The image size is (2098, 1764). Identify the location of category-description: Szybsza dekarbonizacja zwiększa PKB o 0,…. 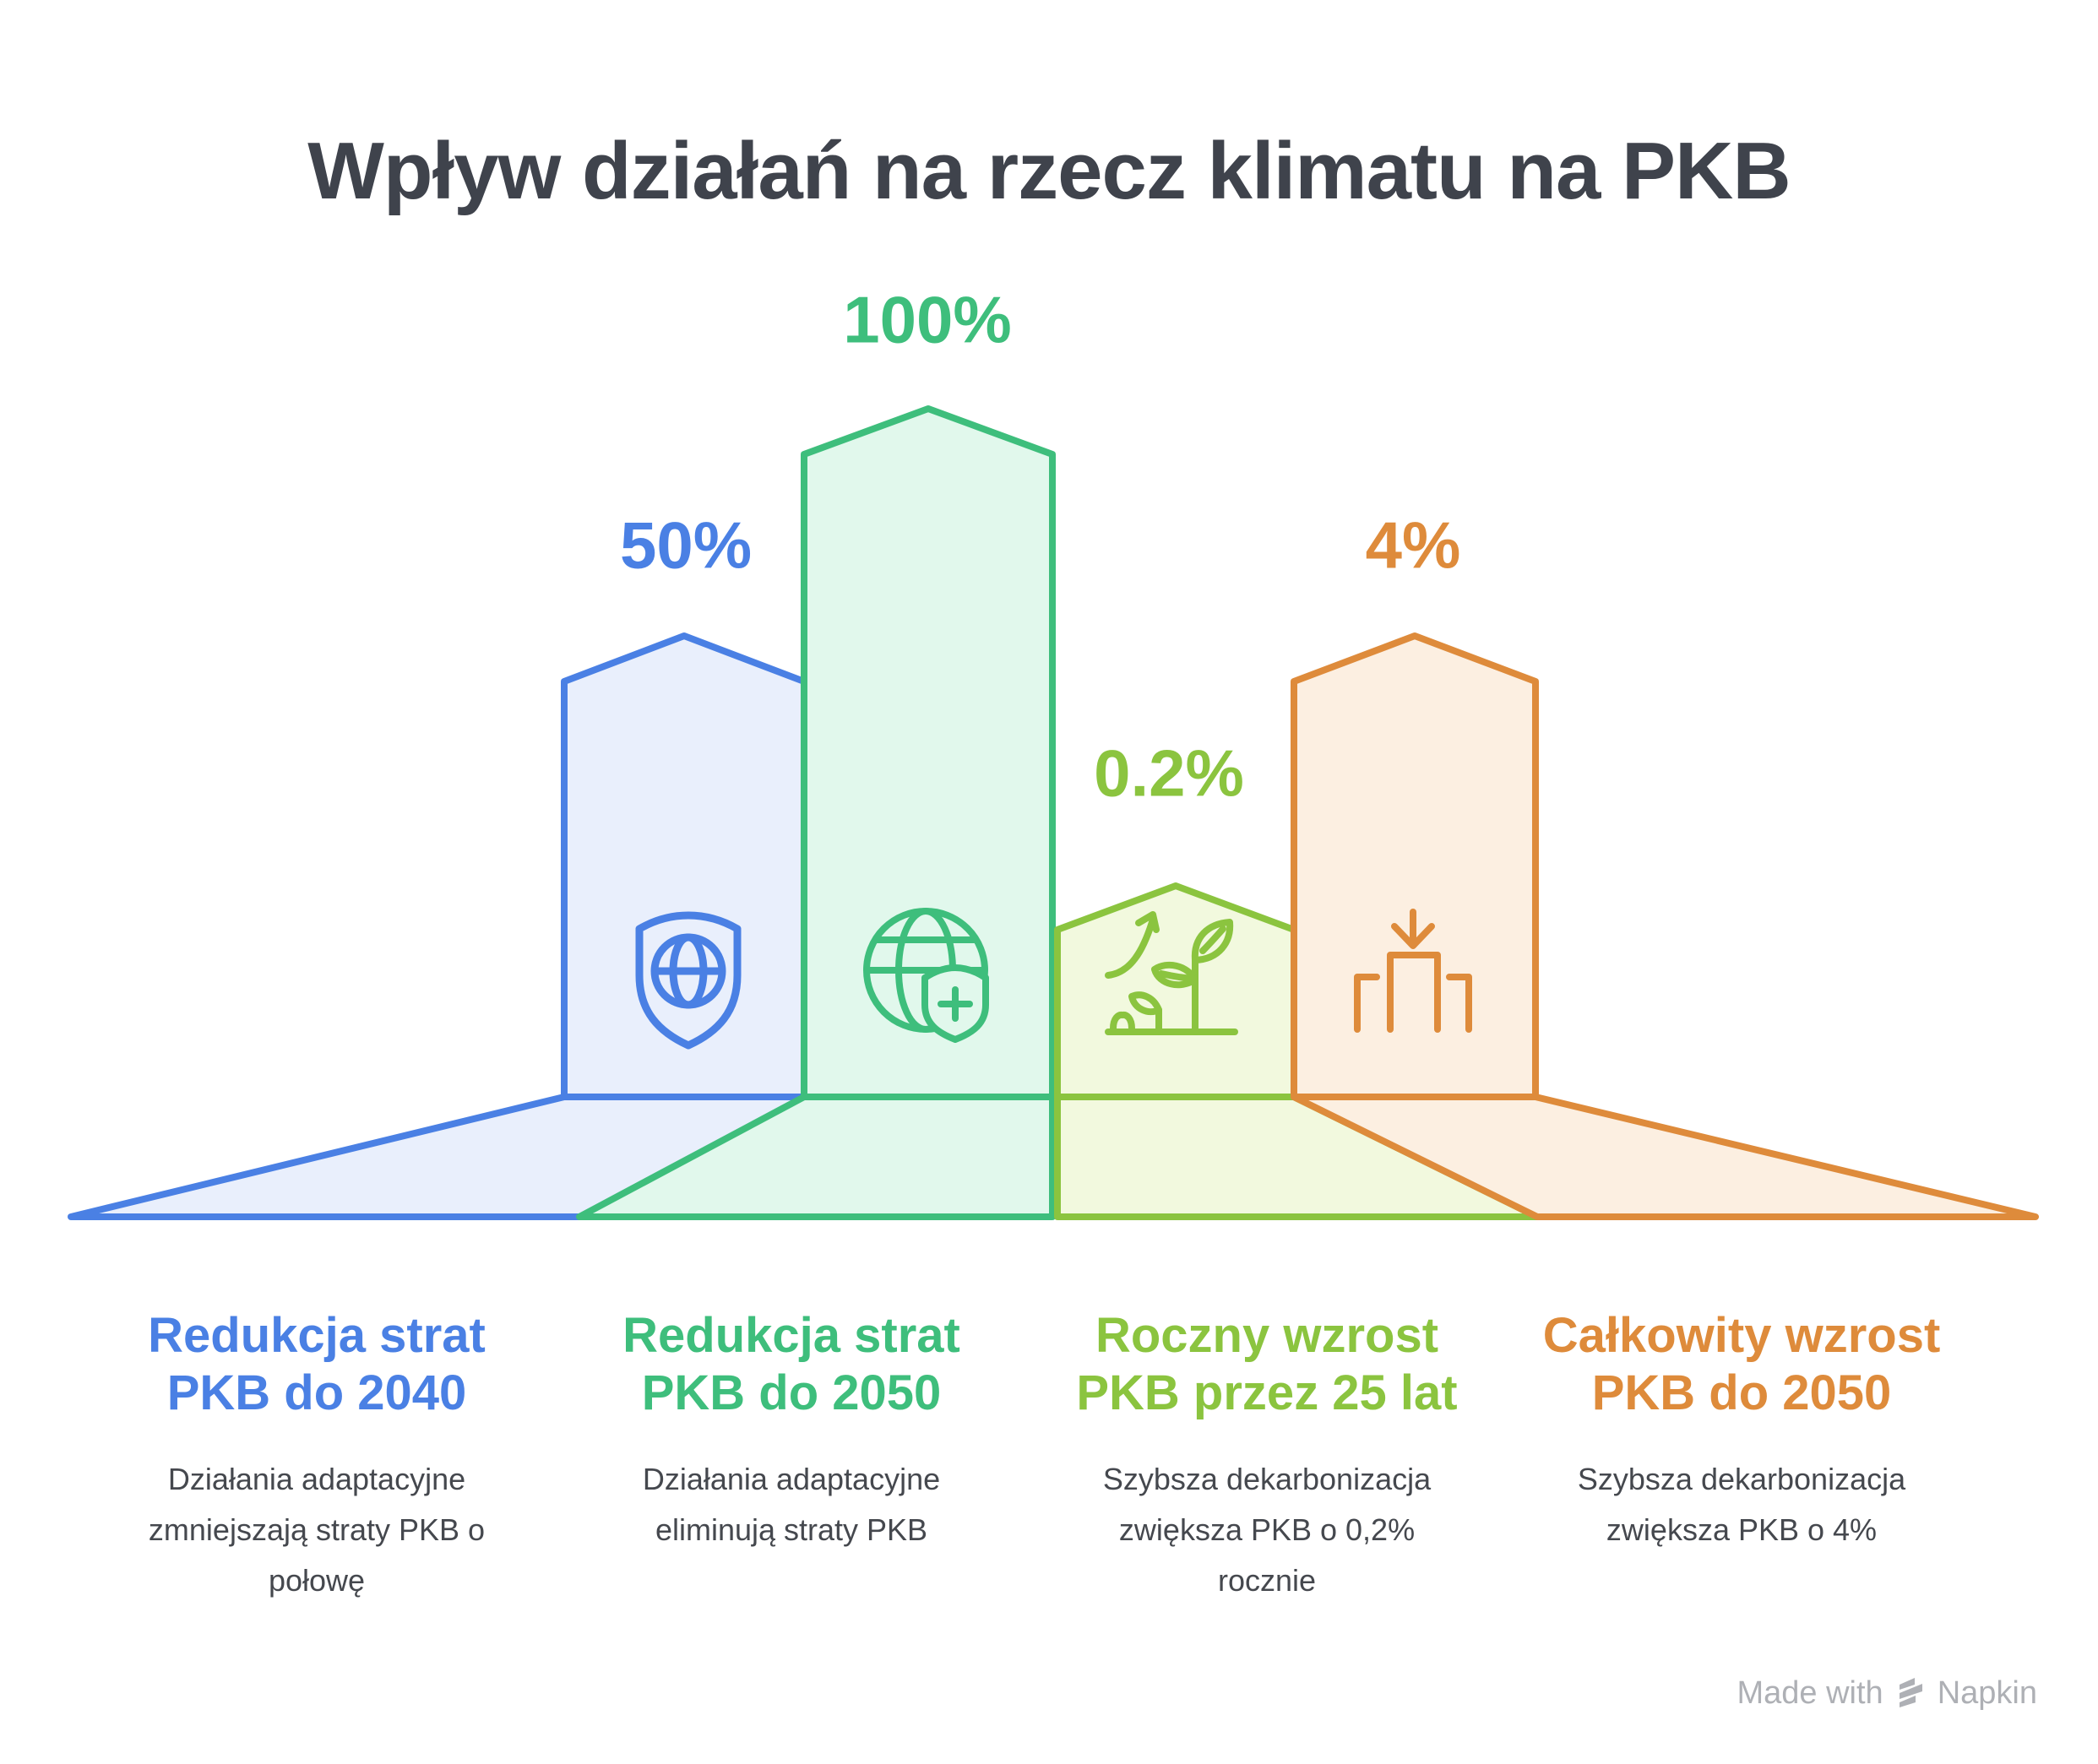
(1267, 1530).